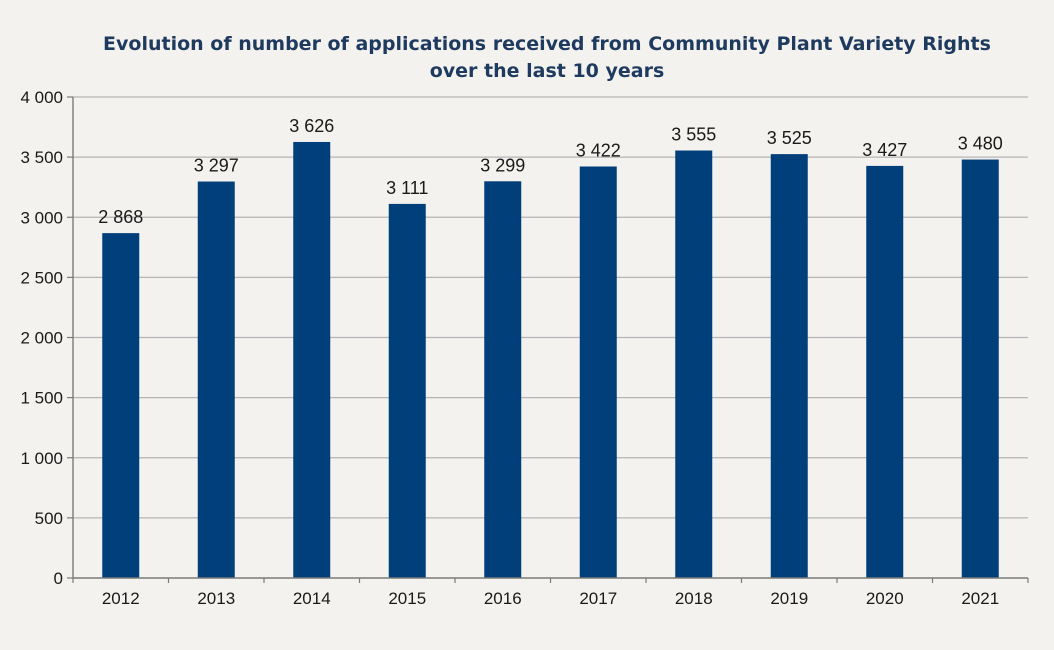 The image size is (1054, 650). Describe the element at coordinates (884, 150) in the screenshot. I see `data-label-2020: 3 427` at that location.